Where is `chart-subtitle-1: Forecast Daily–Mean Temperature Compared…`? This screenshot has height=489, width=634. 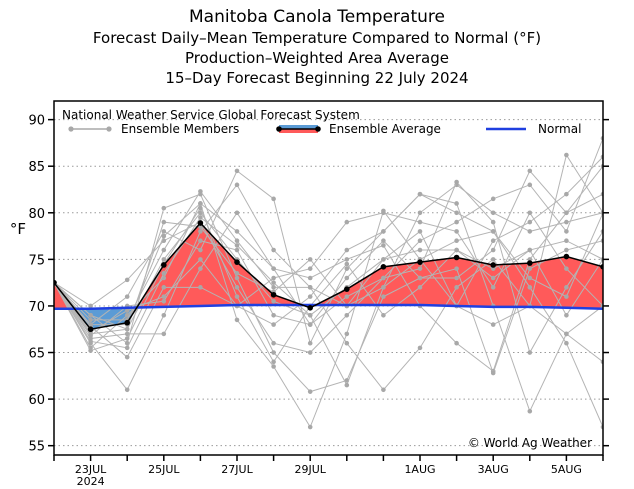 chart-subtitle-1: Forecast Daily–Mean Temperature Compared… is located at coordinates (317, 38).